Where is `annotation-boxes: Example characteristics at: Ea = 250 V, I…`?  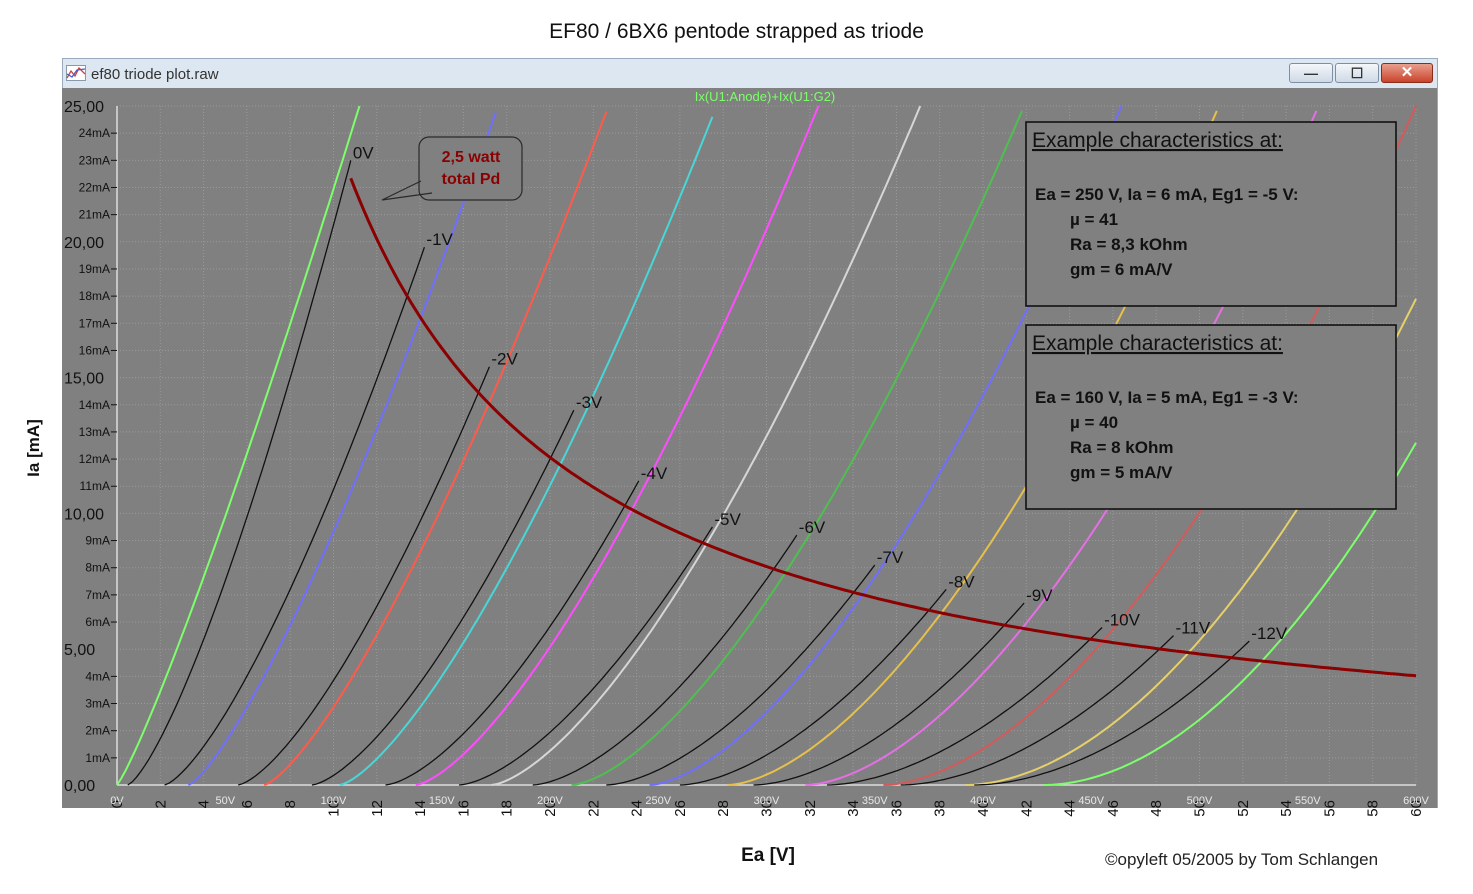
annotation-boxes: Example characteristics at: Ea = 250 V, I… is located at coordinates (1211, 315).